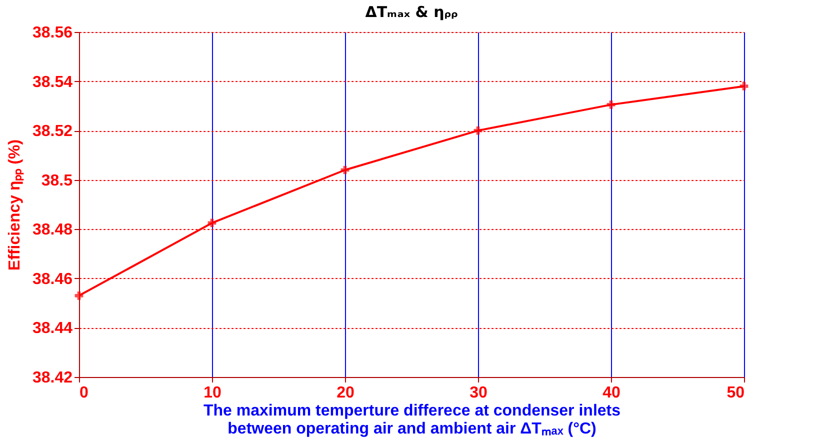  I want to click on y-tick-label: 38.52, so click(52, 131).